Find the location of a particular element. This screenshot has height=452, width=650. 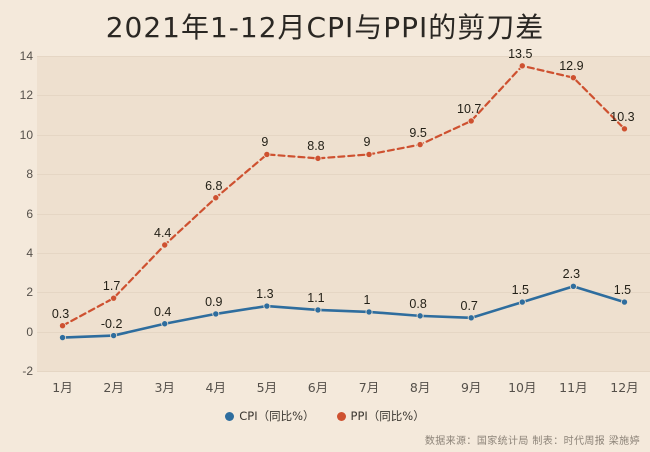

data-point-label: 1 is located at coordinates (367, 299).